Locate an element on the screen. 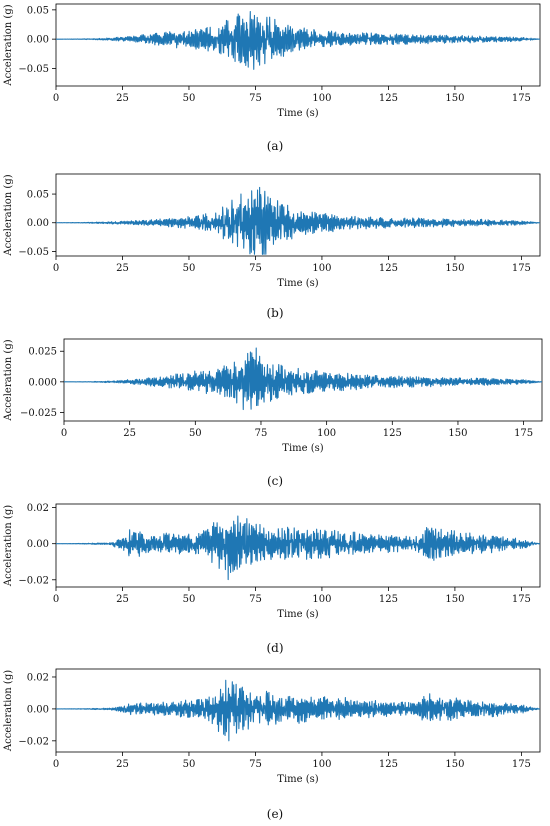  x-tick-label-e-4: 100 is located at coordinates (321, 764).